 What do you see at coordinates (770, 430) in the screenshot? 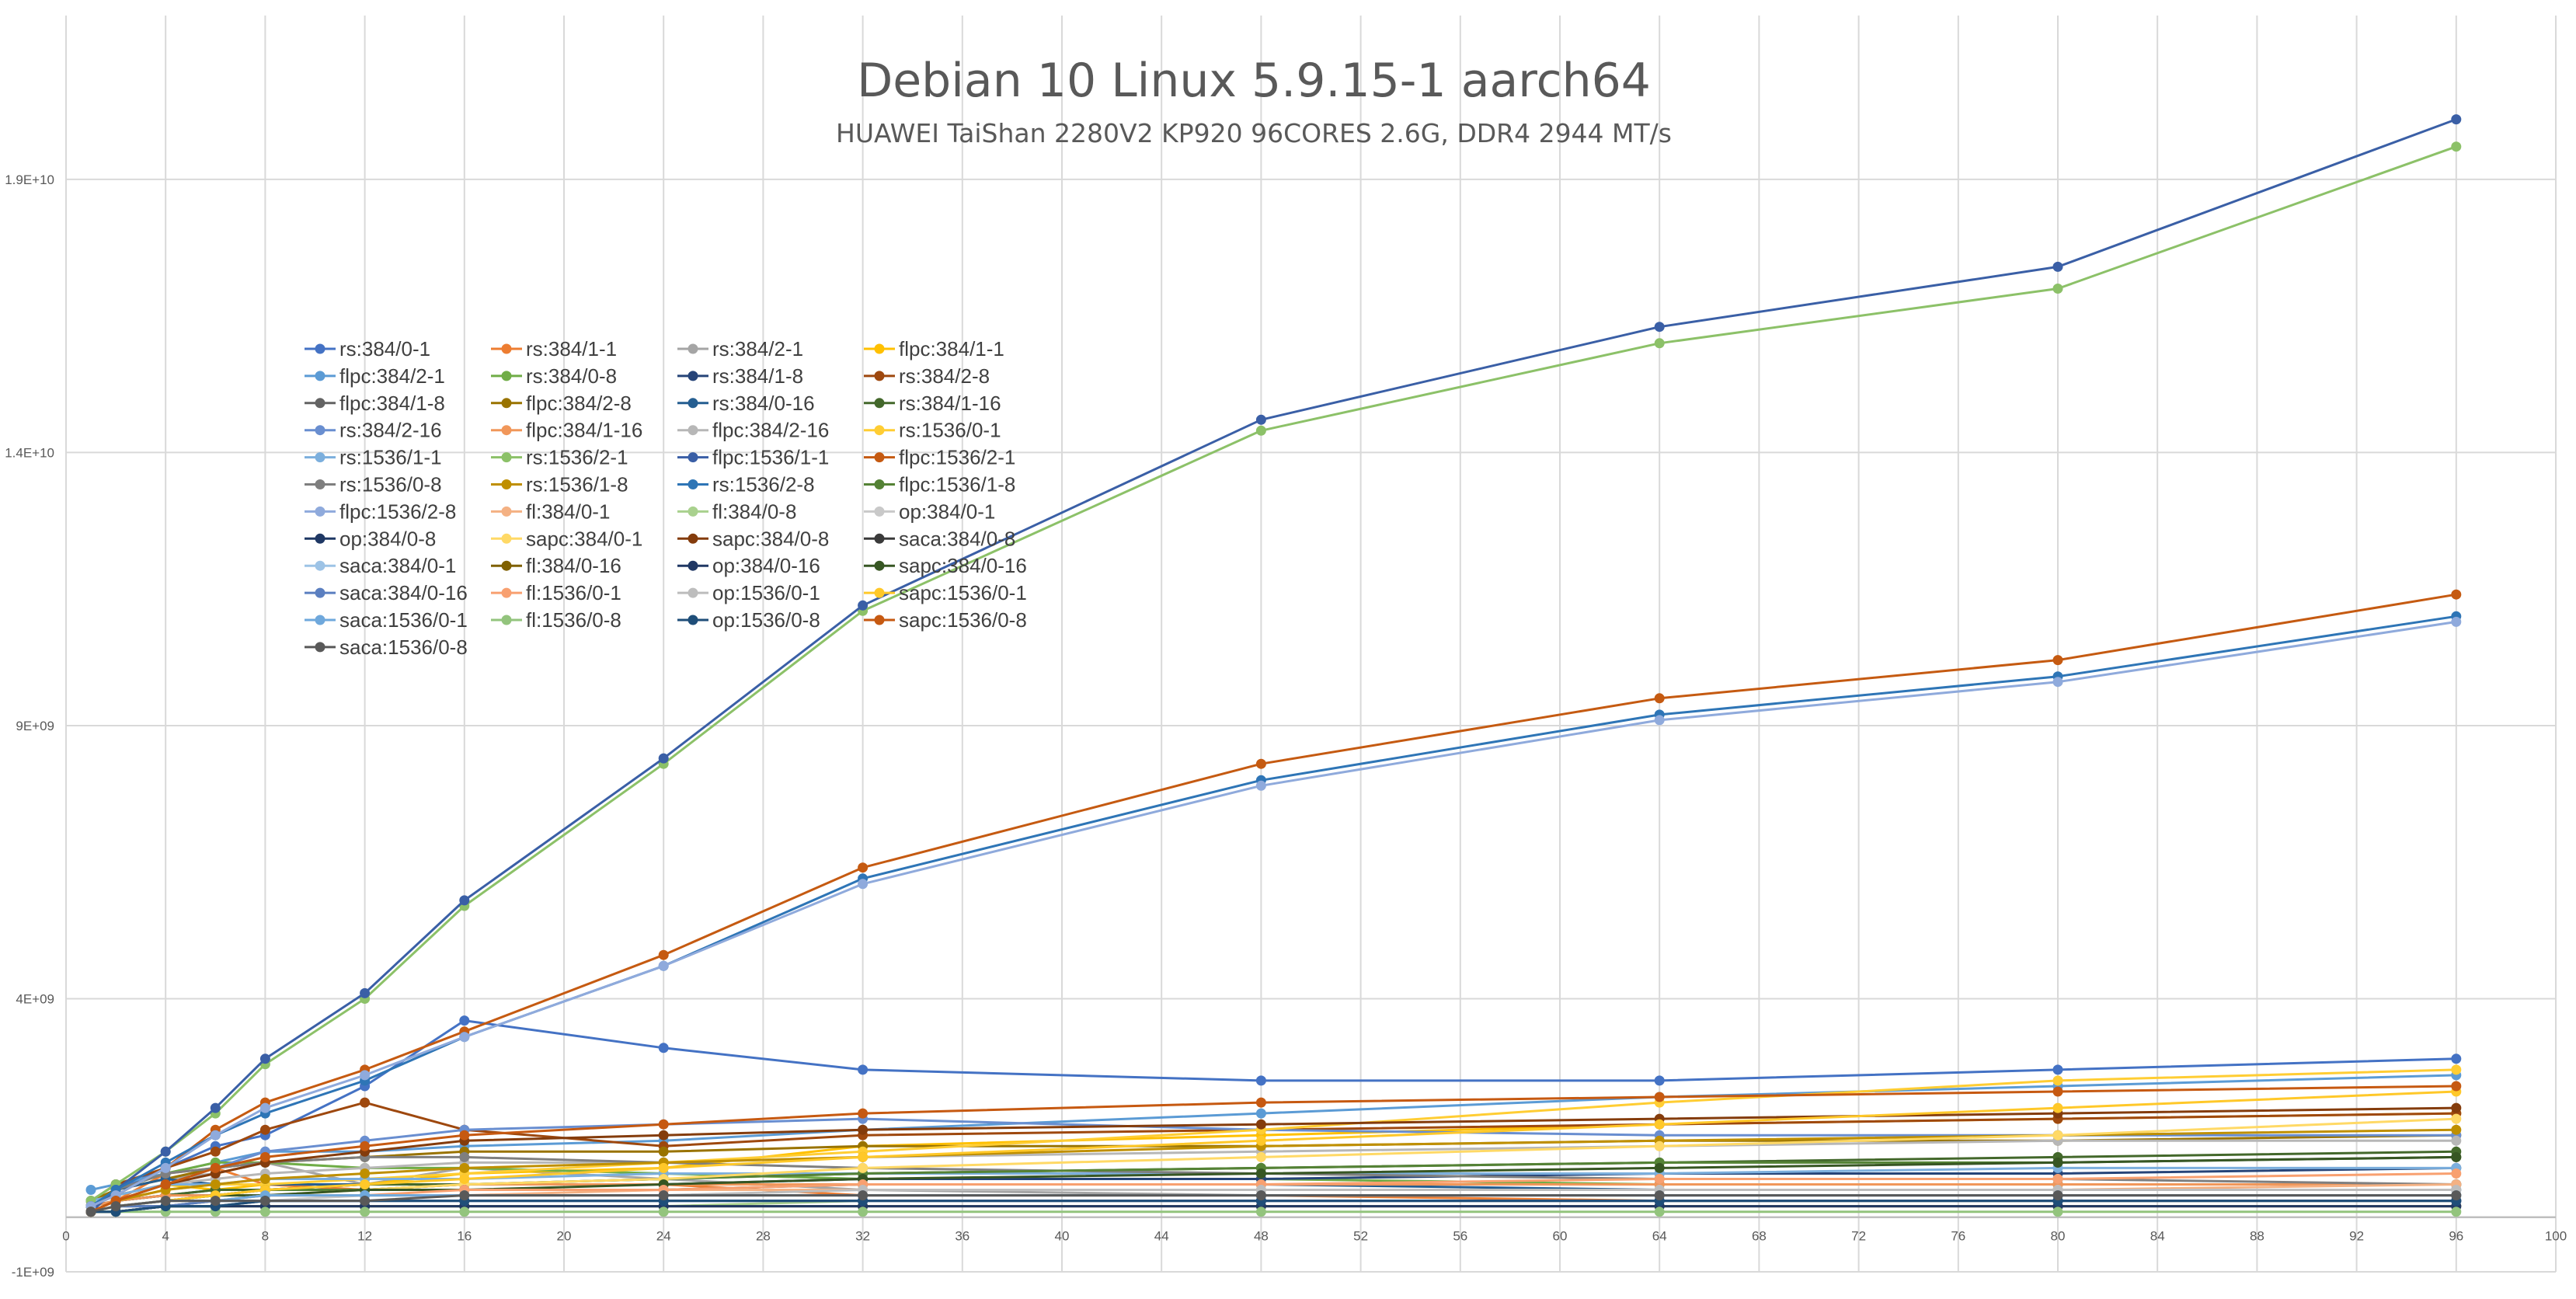
I see `legend-label: flpc:384/2-16` at bounding box center [770, 430].